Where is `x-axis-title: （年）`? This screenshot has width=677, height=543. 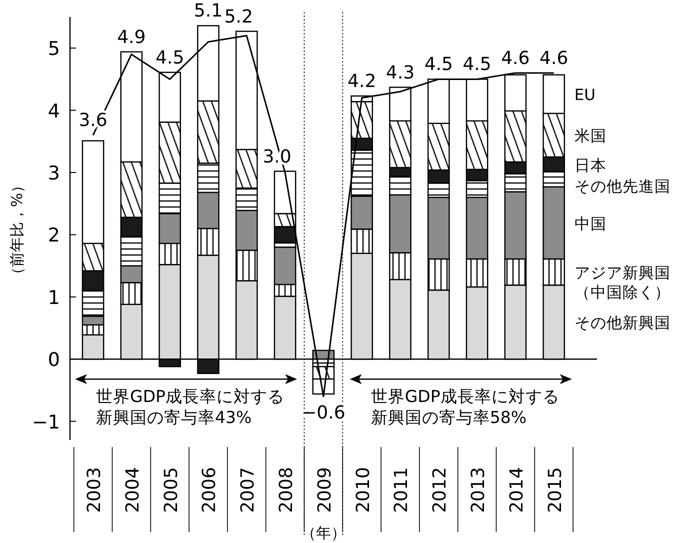
x-axis-title: （年） is located at coordinates (323, 533).